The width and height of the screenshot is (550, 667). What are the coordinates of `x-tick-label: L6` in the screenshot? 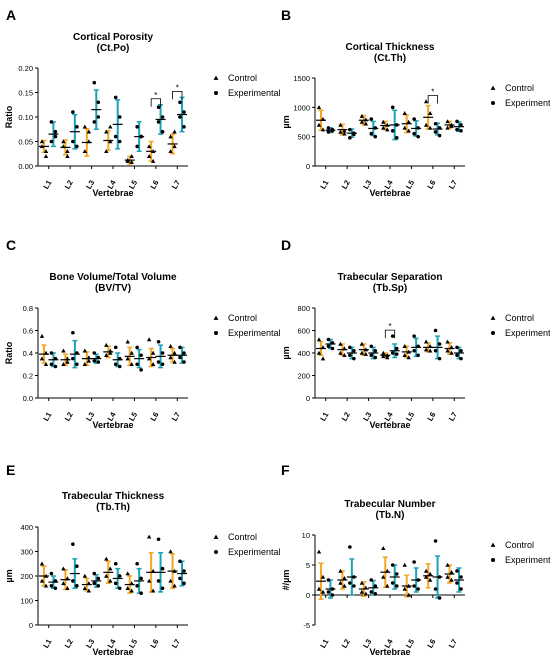 It's located at (431, 644).